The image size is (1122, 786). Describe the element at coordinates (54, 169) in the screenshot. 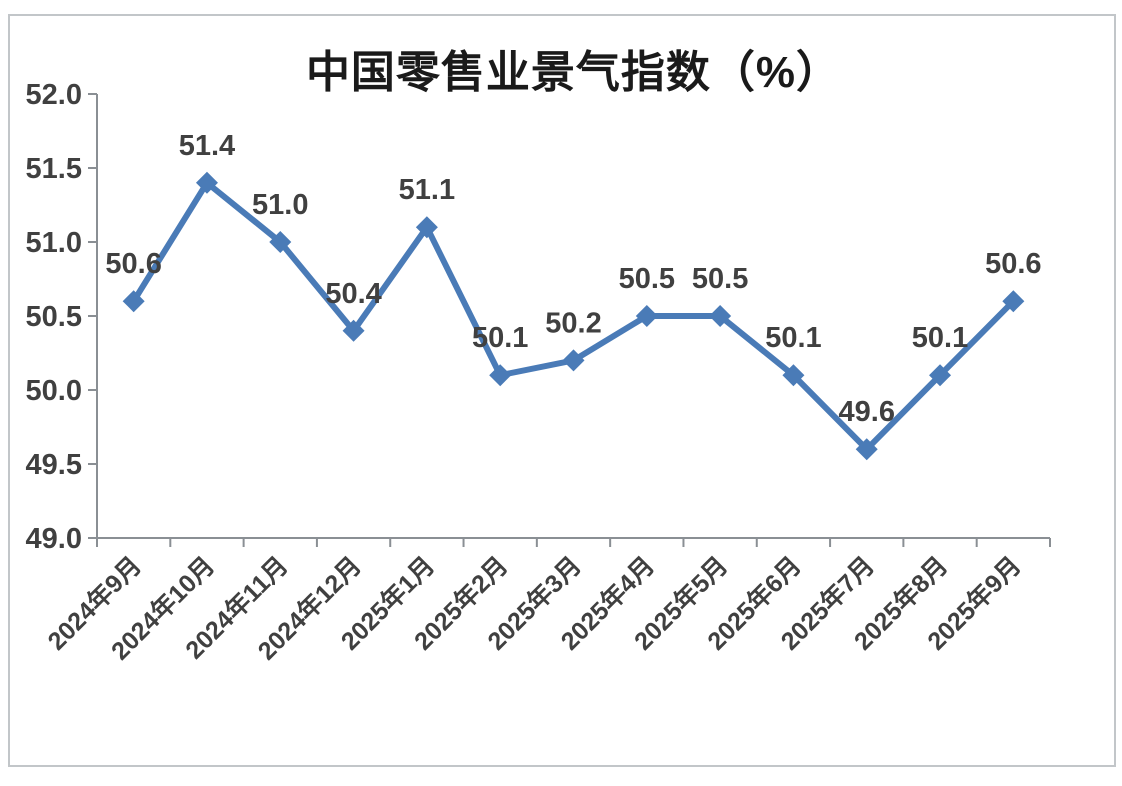

I see `y-tick-label: 51.5` at that location.